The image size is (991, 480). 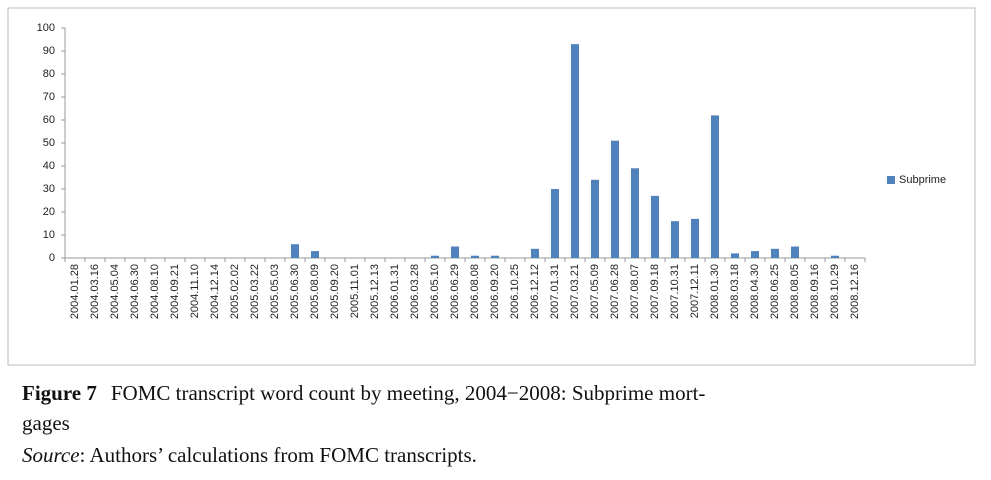 I want to click on x-tick-label: 2005.06.30, so click(x=295, y=291).